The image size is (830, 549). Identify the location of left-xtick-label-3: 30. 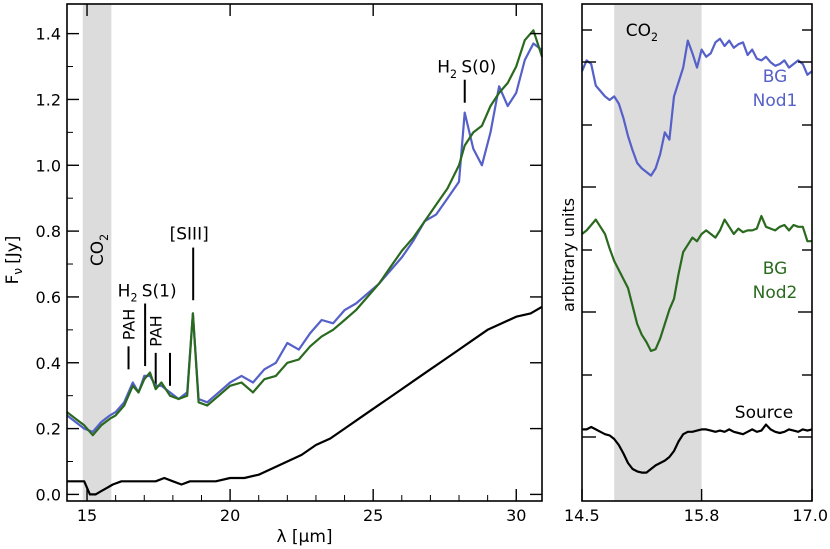
(516, 515).